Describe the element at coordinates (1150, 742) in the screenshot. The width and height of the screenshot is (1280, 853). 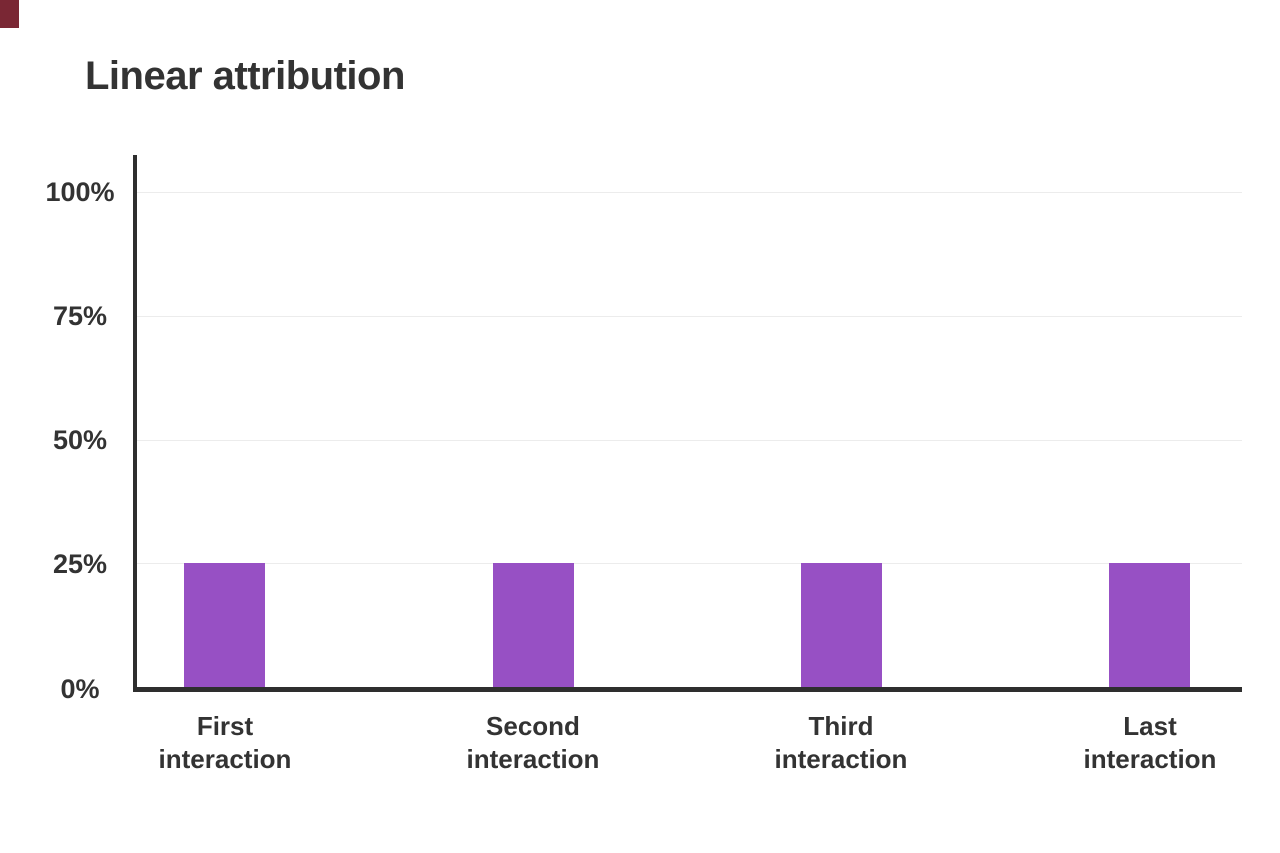
I see `x-axis-category-label: Last interaction` at that location.